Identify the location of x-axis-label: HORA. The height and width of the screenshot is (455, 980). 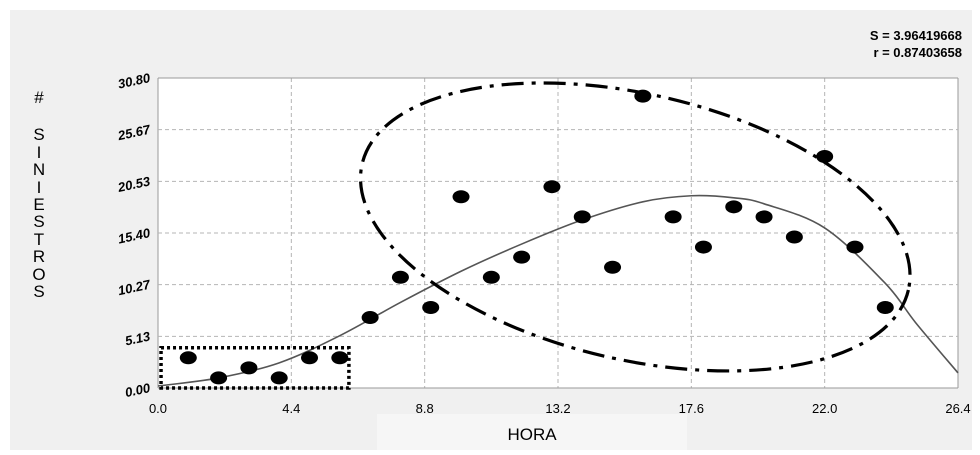
(532, 434).